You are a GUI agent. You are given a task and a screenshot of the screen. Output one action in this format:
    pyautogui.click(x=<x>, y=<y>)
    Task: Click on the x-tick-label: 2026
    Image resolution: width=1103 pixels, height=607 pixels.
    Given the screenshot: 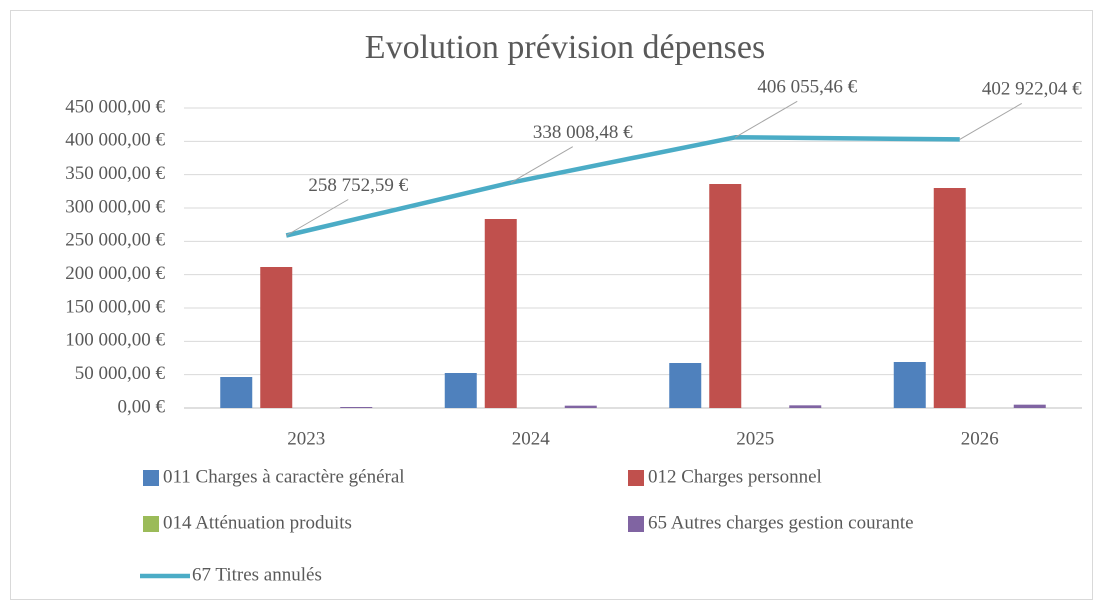 What is the action you would take?
    pyautogui.click(x=980, y=438)
    